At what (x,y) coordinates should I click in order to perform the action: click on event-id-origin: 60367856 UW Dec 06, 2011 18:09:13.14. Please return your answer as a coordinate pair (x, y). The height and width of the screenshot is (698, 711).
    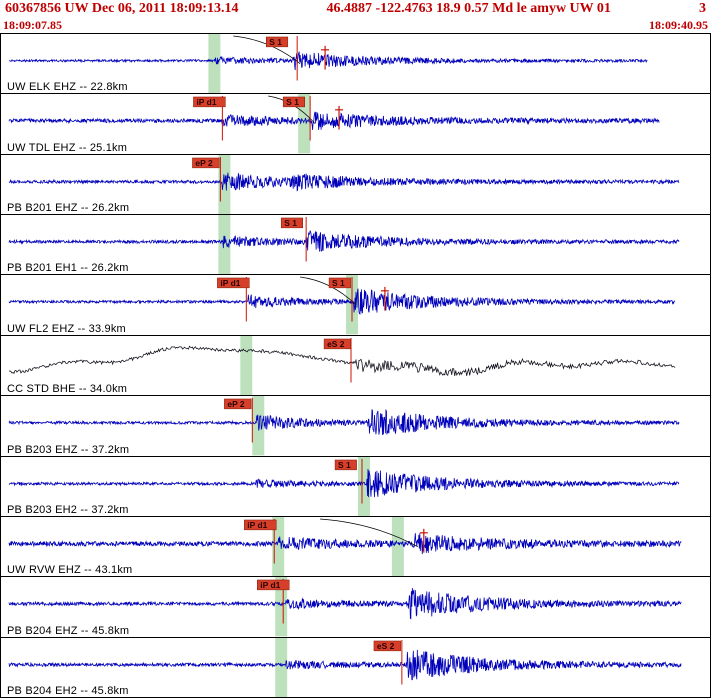
    Looking at the image, I should click on (122, 8).